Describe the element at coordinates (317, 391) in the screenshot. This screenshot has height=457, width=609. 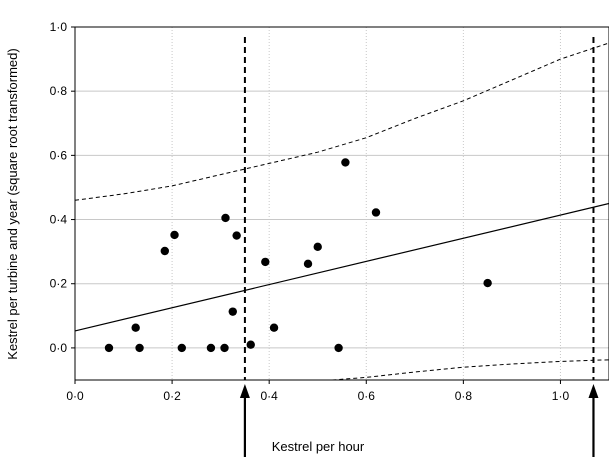
I see `x-axis-ticks: 0·0 0·2 0·4 0·6 0·8 1·0` at that location.